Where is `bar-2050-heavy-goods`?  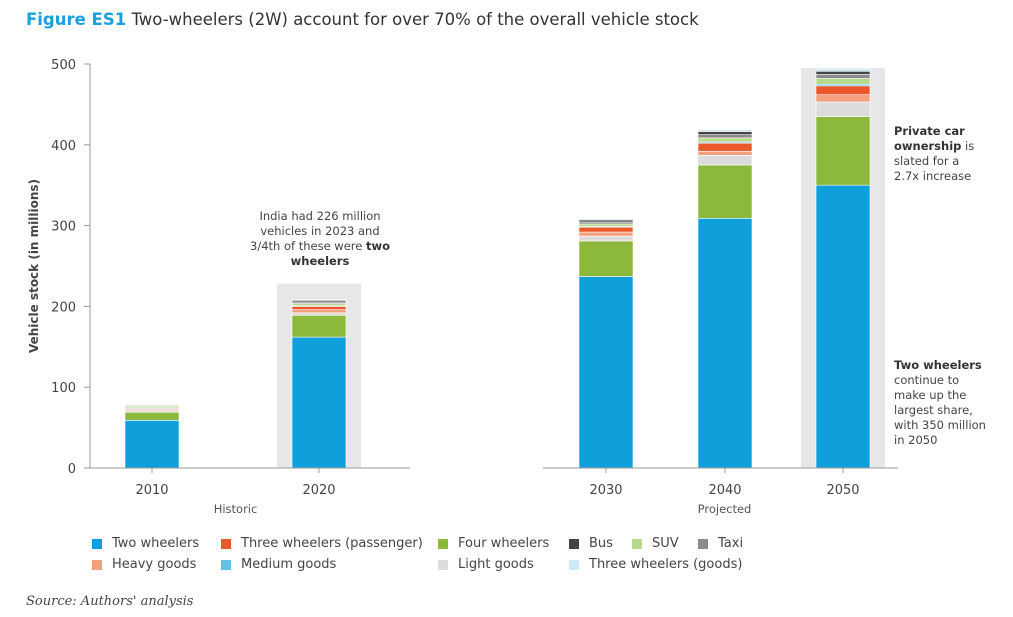
bar-2050-heavy-goods is located at coordinates (843, 98).